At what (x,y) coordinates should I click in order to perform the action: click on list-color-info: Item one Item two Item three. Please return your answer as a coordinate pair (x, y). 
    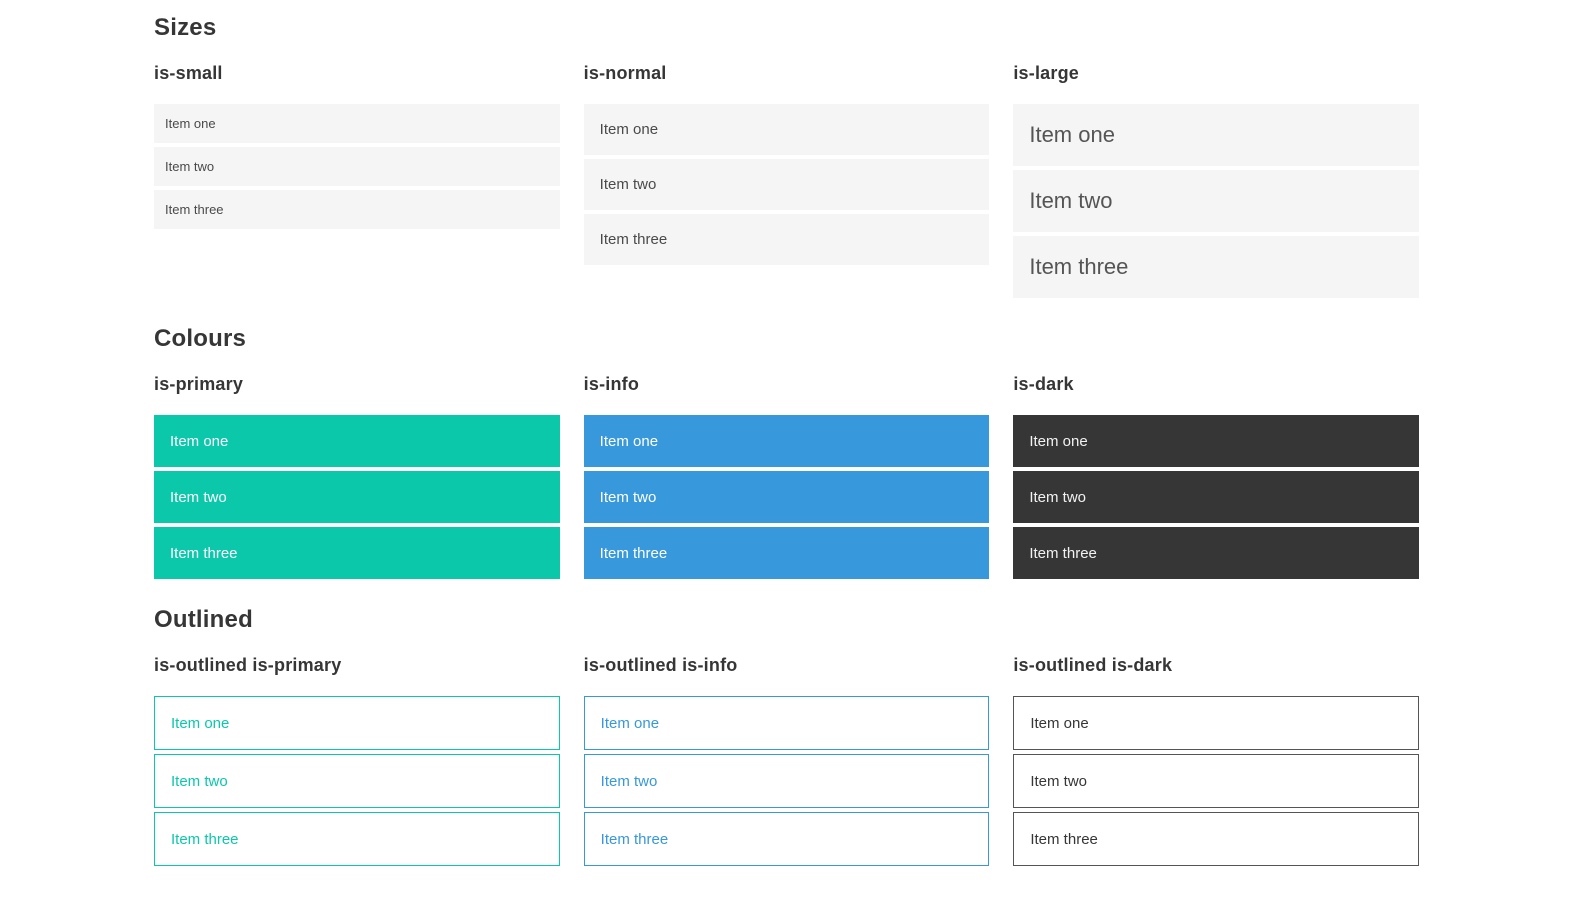
    Looking at the image, I should click on (786, 497).